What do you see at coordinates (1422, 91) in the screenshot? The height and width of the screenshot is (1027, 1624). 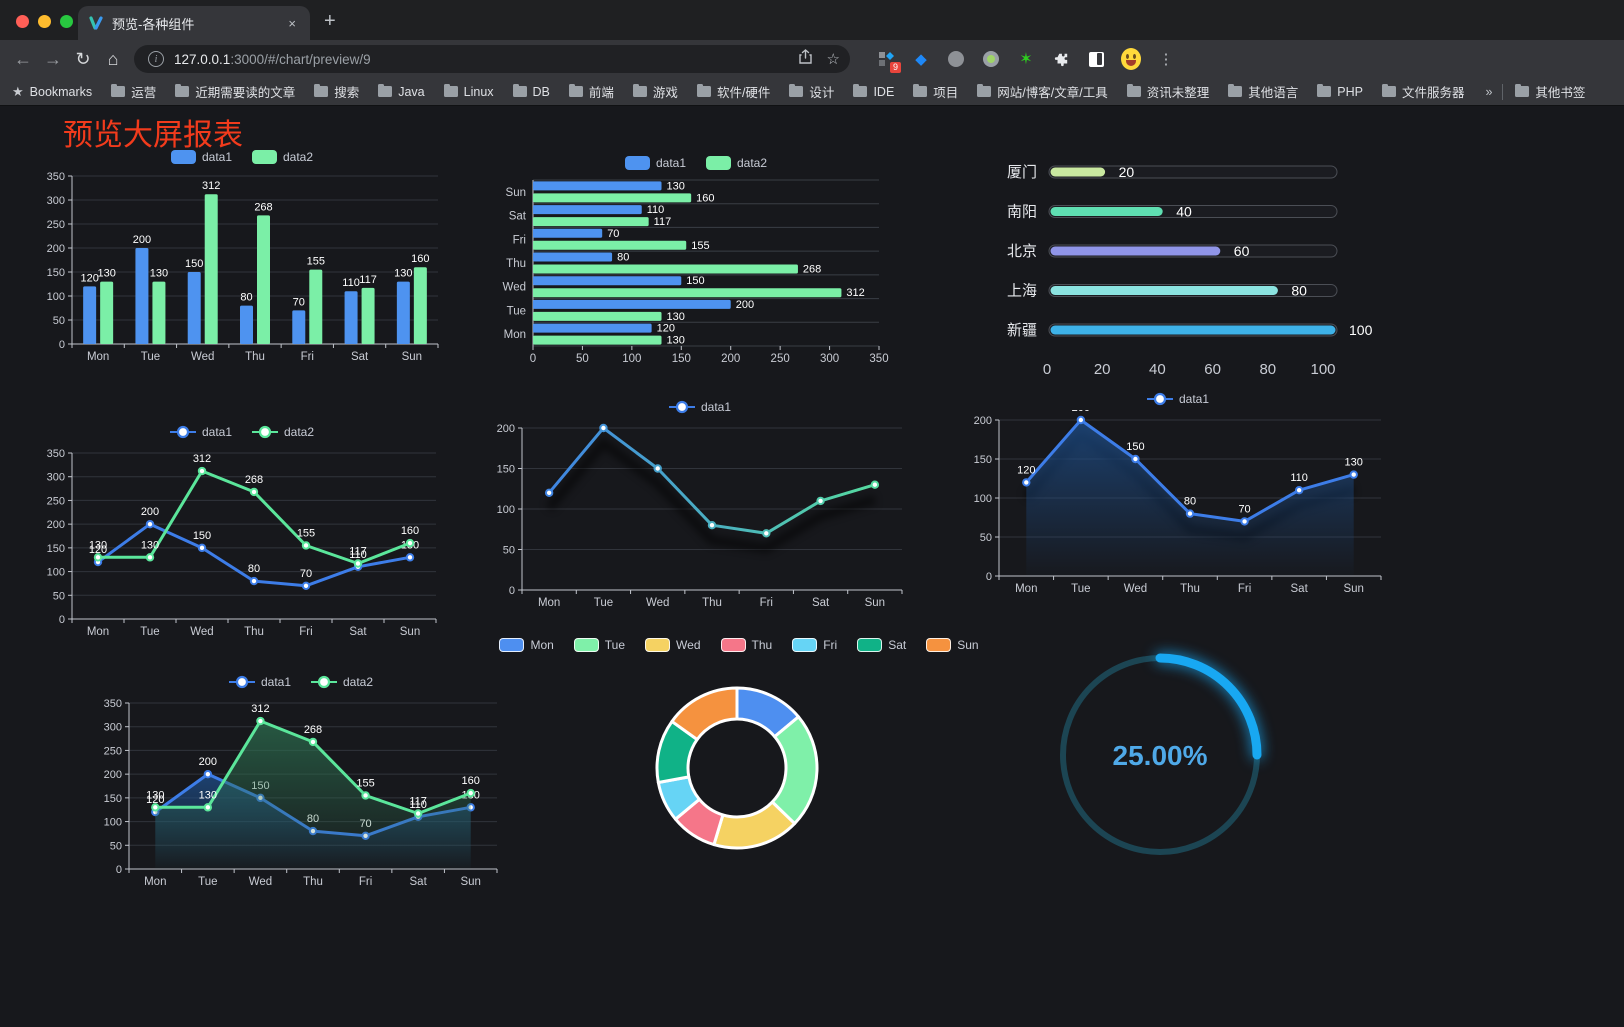 I see `bookmark-folder-item: 文件服务器` at bounding box center [1422, 91].